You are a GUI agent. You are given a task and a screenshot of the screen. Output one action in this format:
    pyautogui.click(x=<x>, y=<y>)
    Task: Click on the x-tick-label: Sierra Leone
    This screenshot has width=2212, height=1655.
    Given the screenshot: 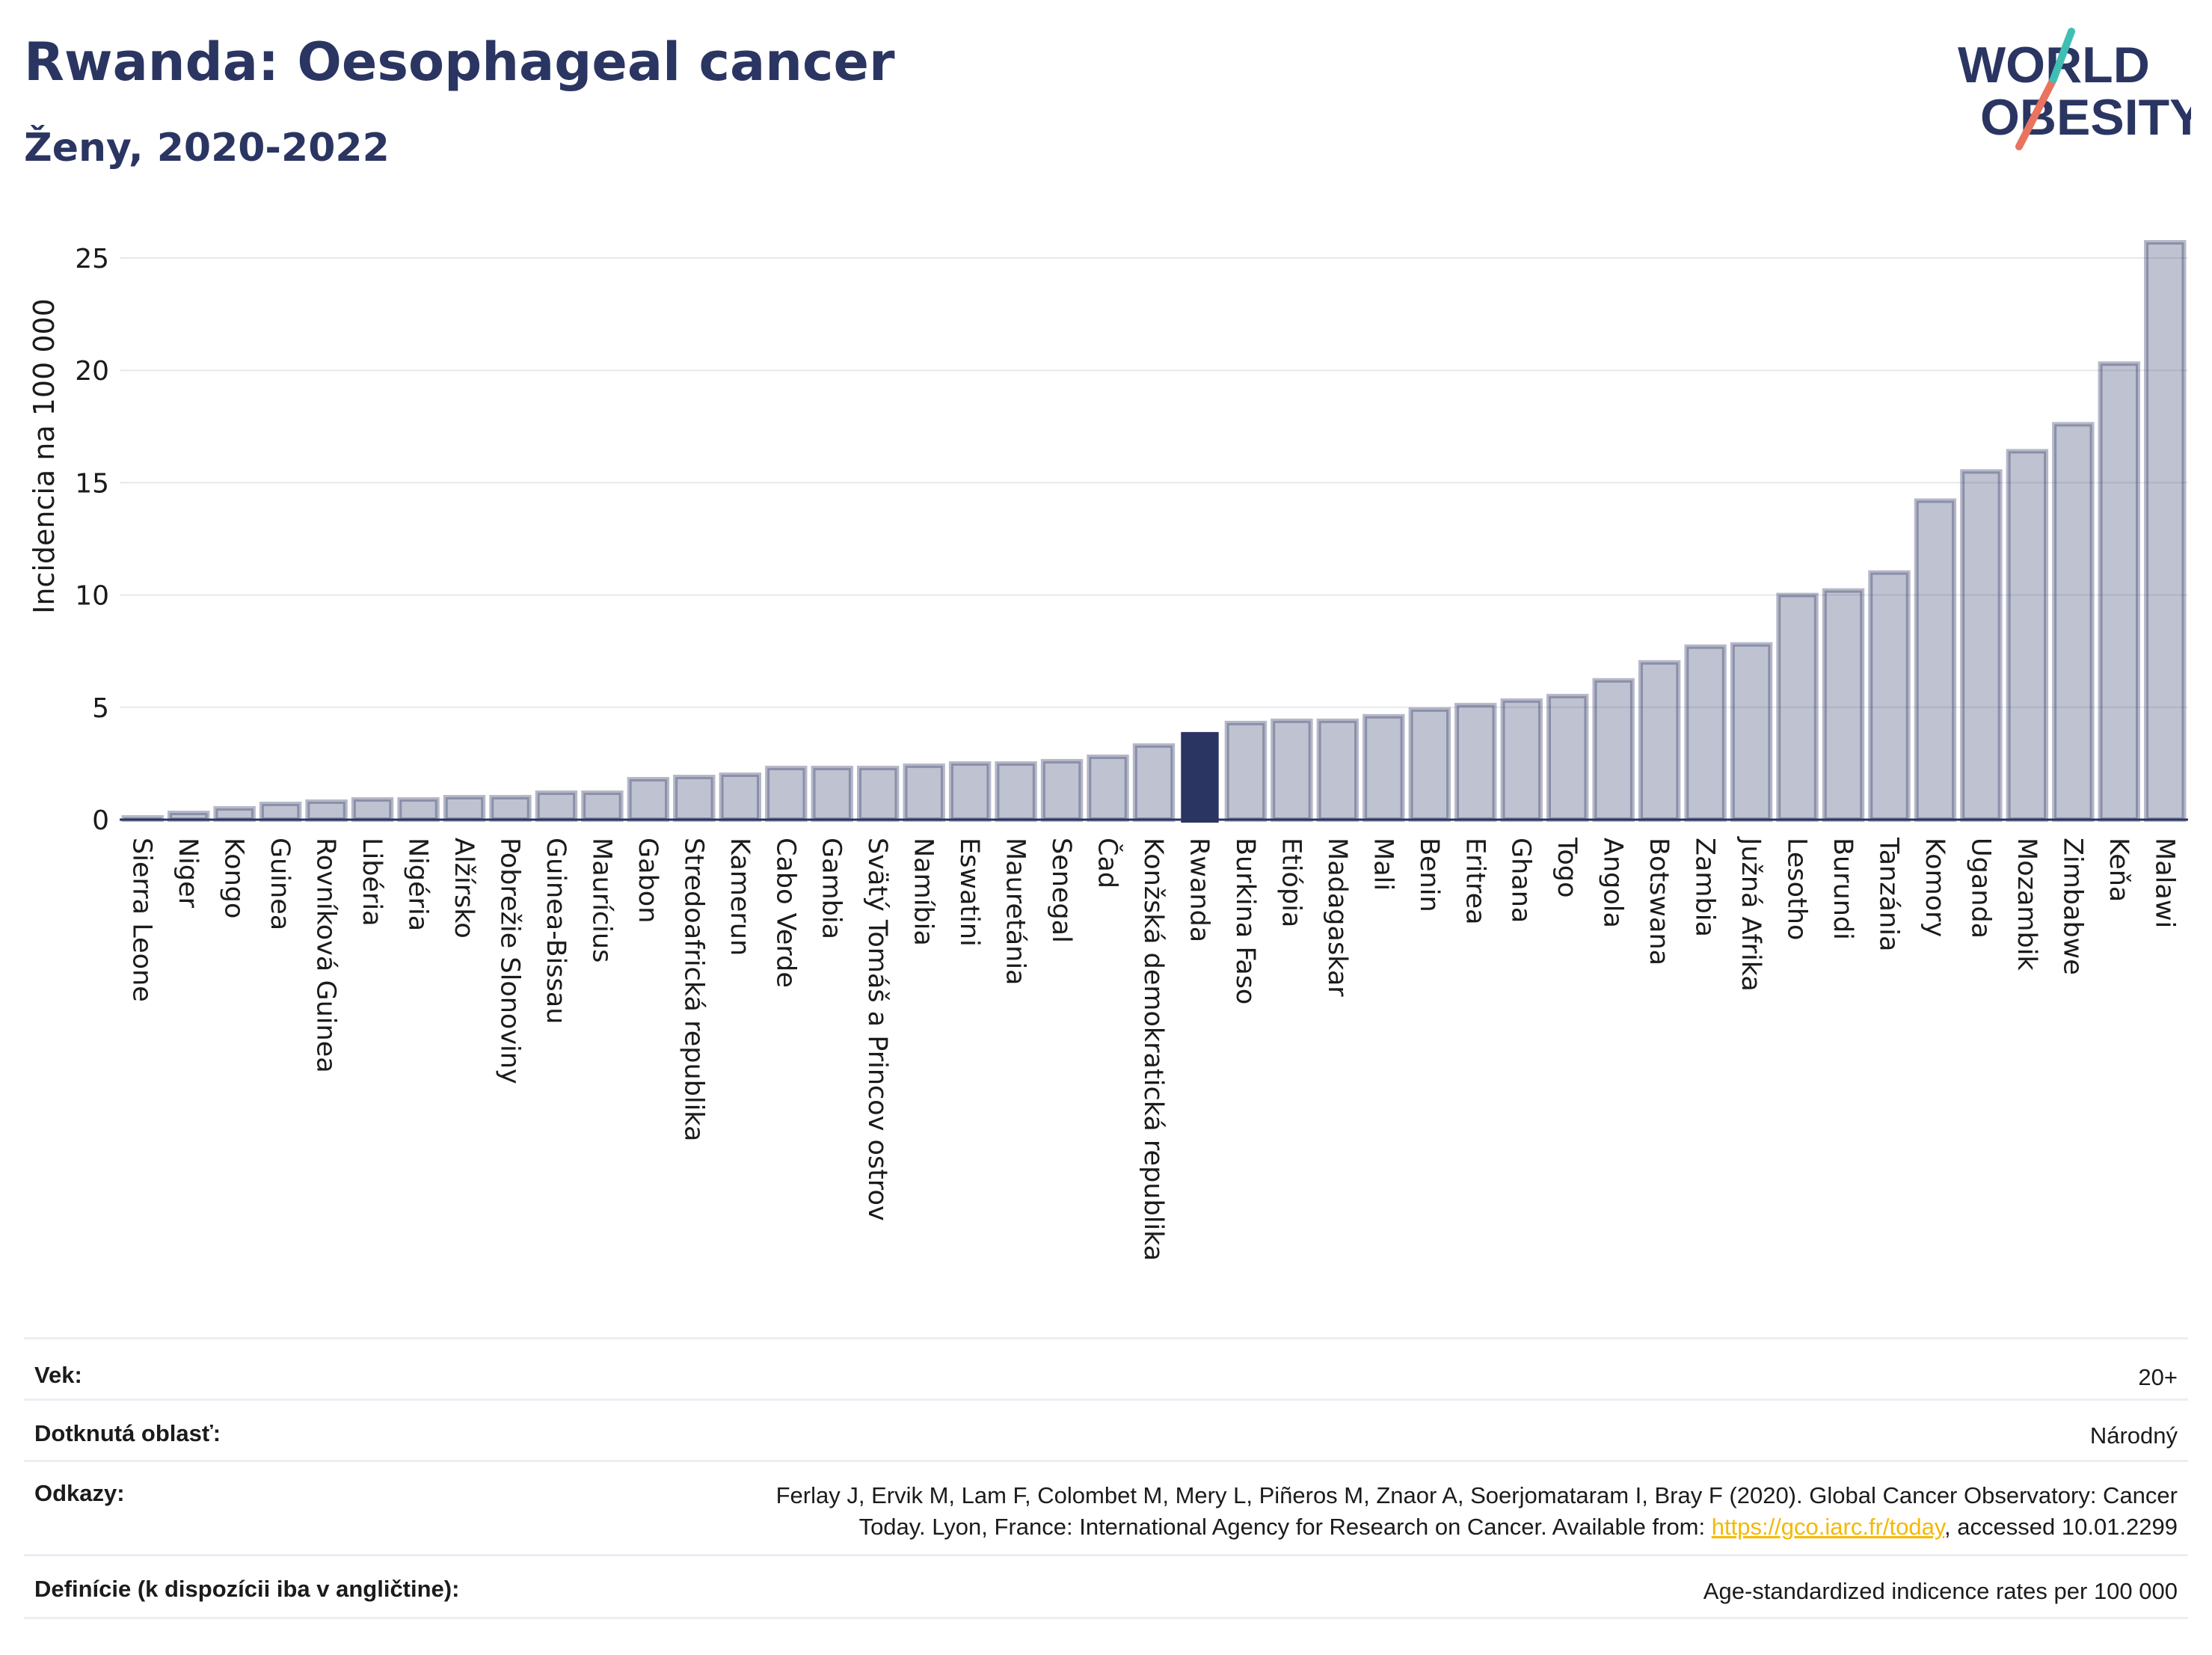 What is the action you would take?
    pyautogui.click(x=142, y=920)
    